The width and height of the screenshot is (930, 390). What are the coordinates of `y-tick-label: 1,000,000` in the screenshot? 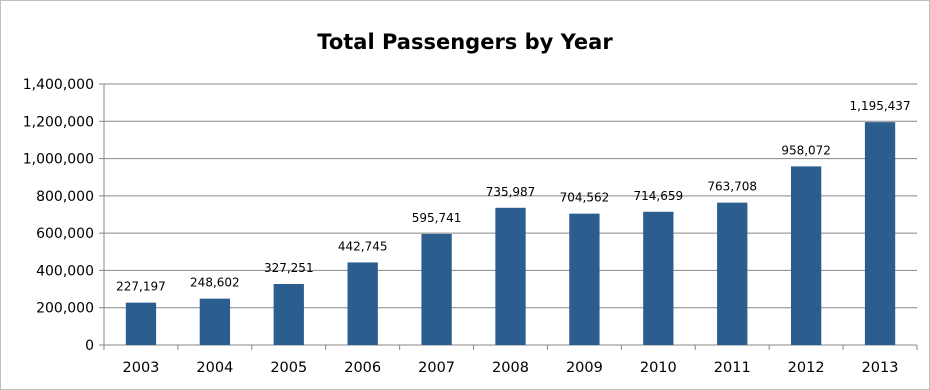 It's located at (58, 160).